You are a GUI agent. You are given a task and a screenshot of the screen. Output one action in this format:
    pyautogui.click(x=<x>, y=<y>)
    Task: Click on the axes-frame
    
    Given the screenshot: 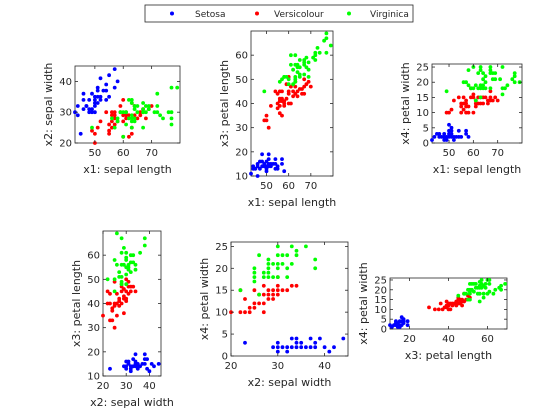 What is the action you would take?
    pyautogui.click(x=289, y=299)
    